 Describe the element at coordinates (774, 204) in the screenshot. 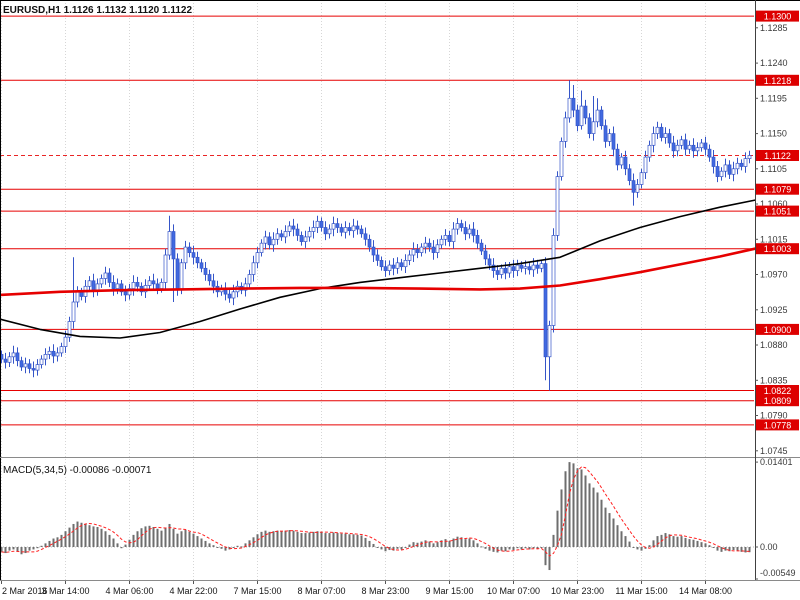

I see `price-axis-label: 1.1060` at that location.